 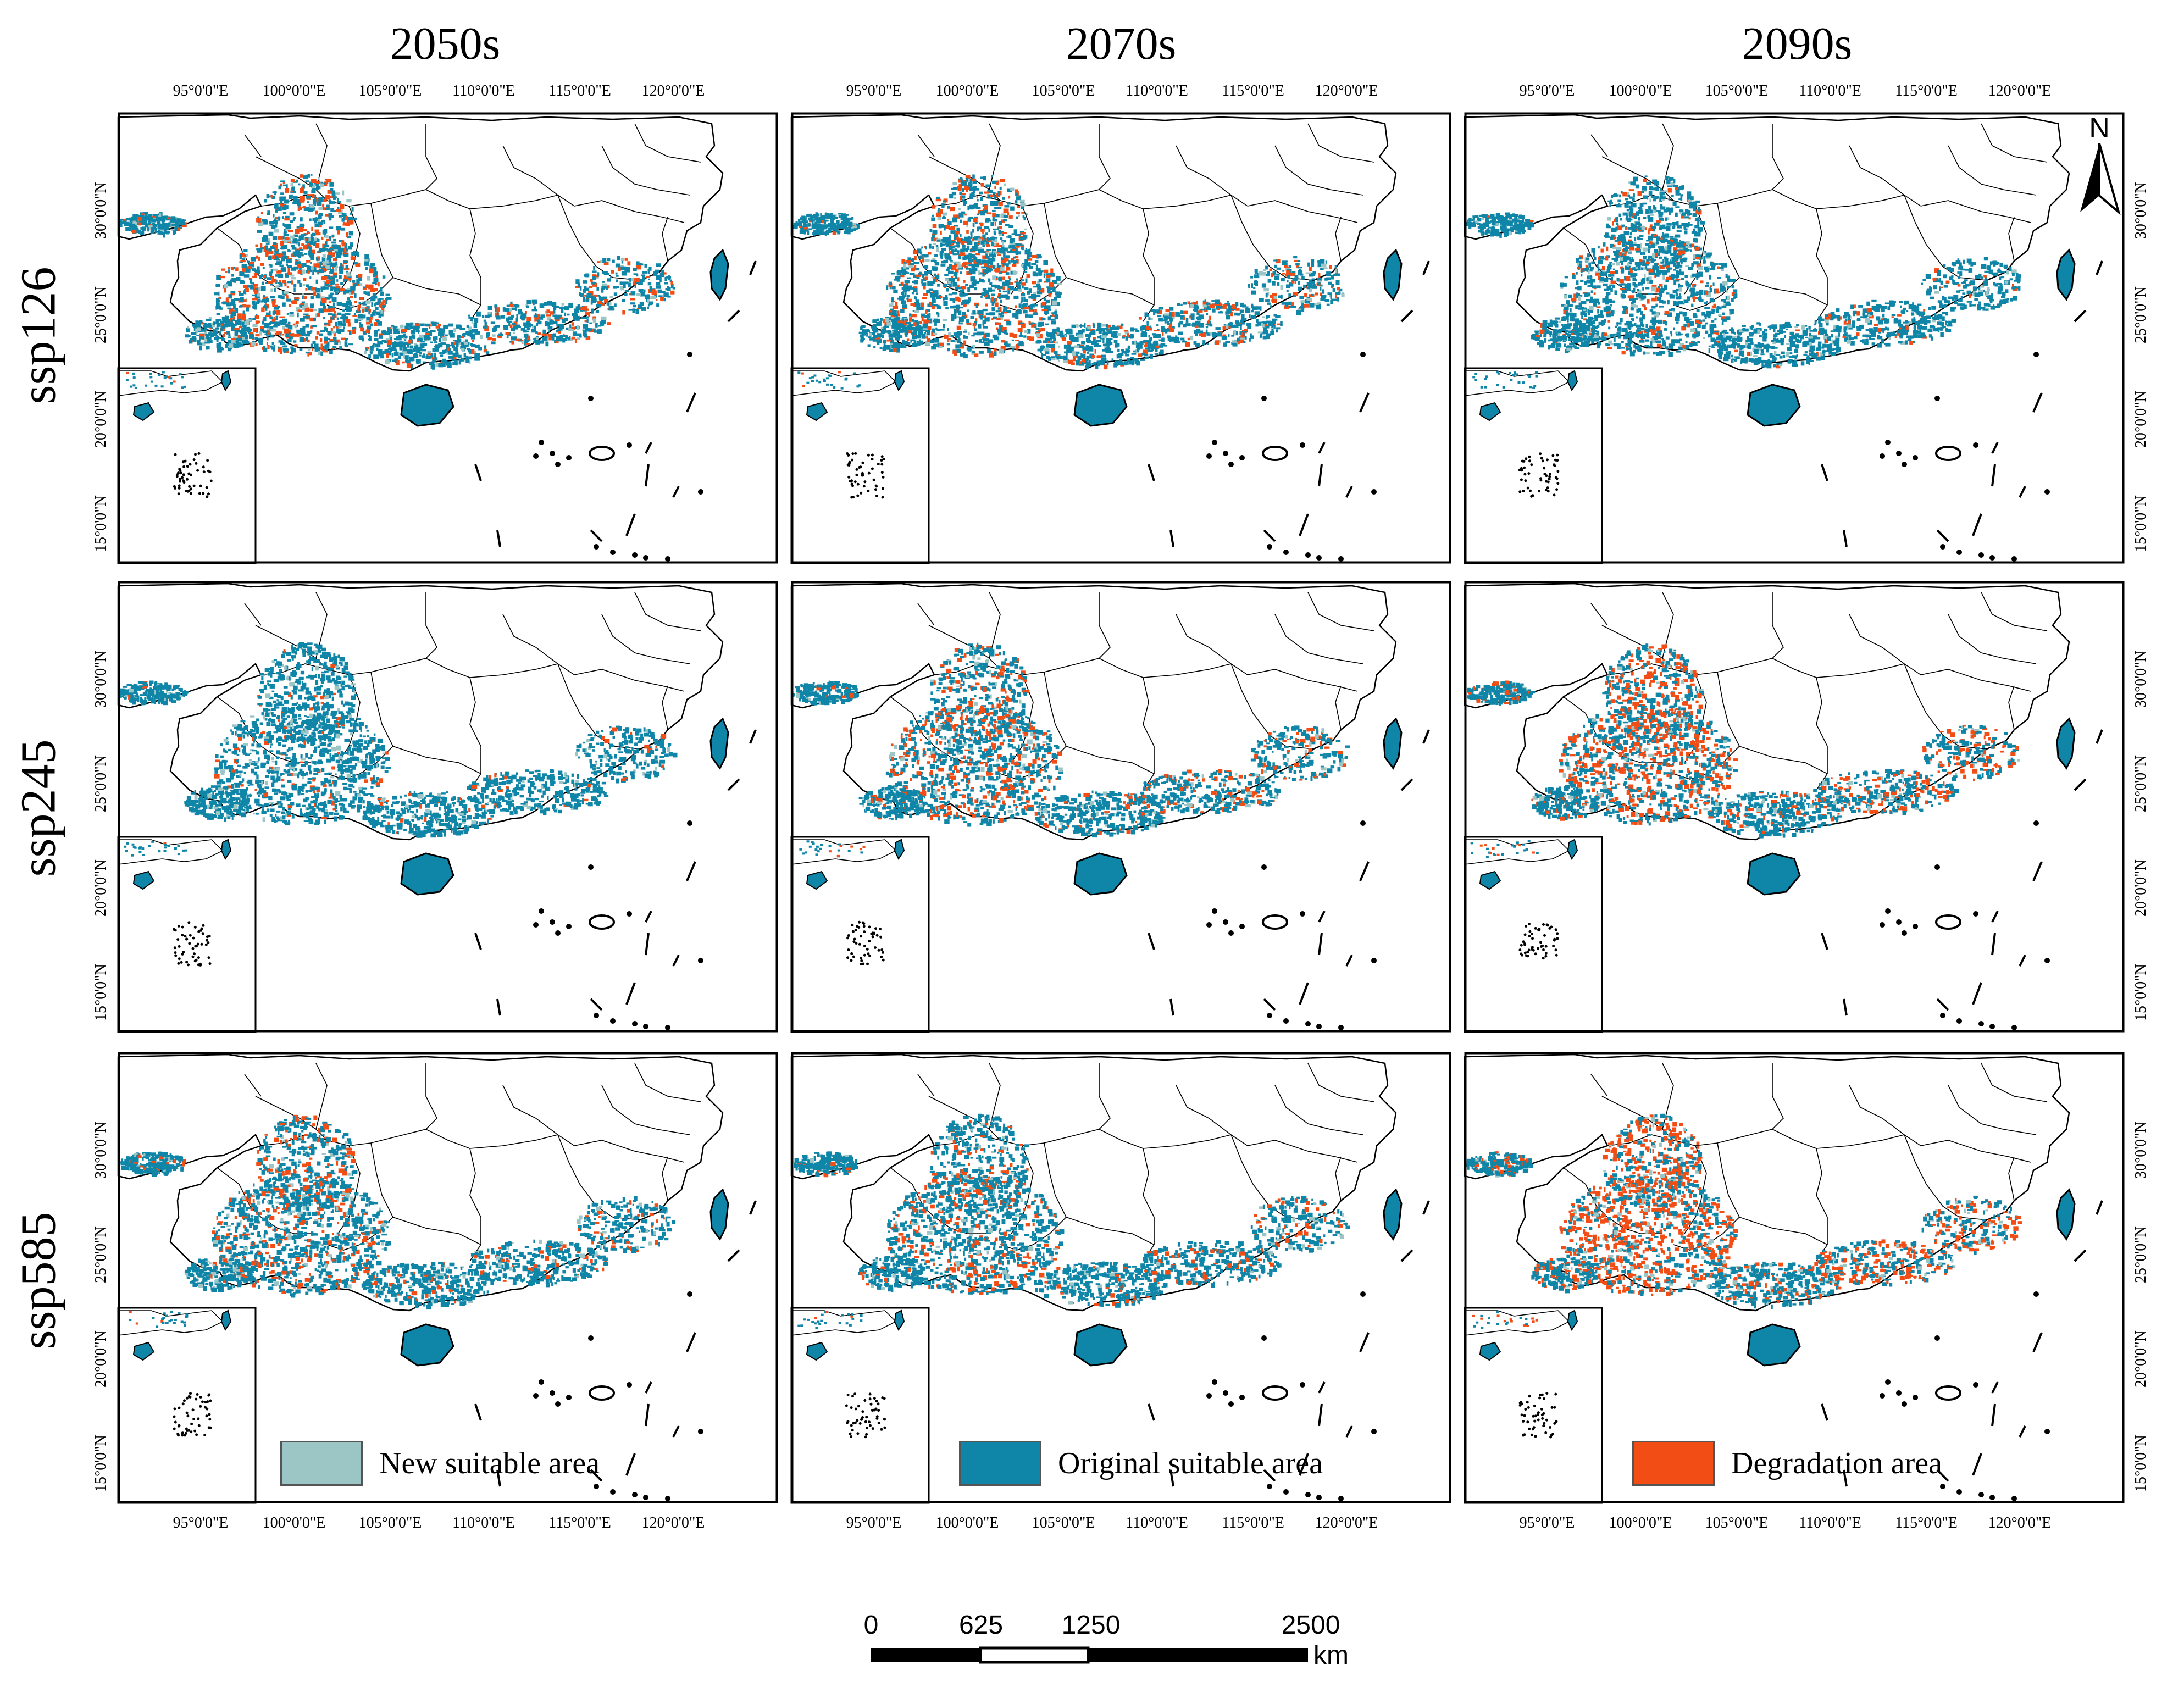 I want to click on map-panel-r3-c1, so click(x=447, y=1278).